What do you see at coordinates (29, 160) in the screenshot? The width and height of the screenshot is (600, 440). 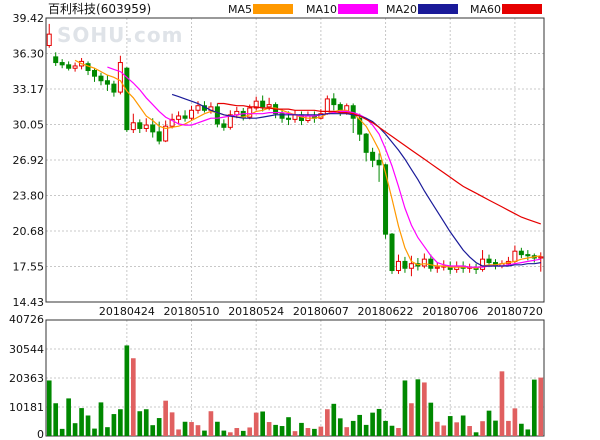 I see `price-tick-label: 26.92` at bounding box center [29, 160].